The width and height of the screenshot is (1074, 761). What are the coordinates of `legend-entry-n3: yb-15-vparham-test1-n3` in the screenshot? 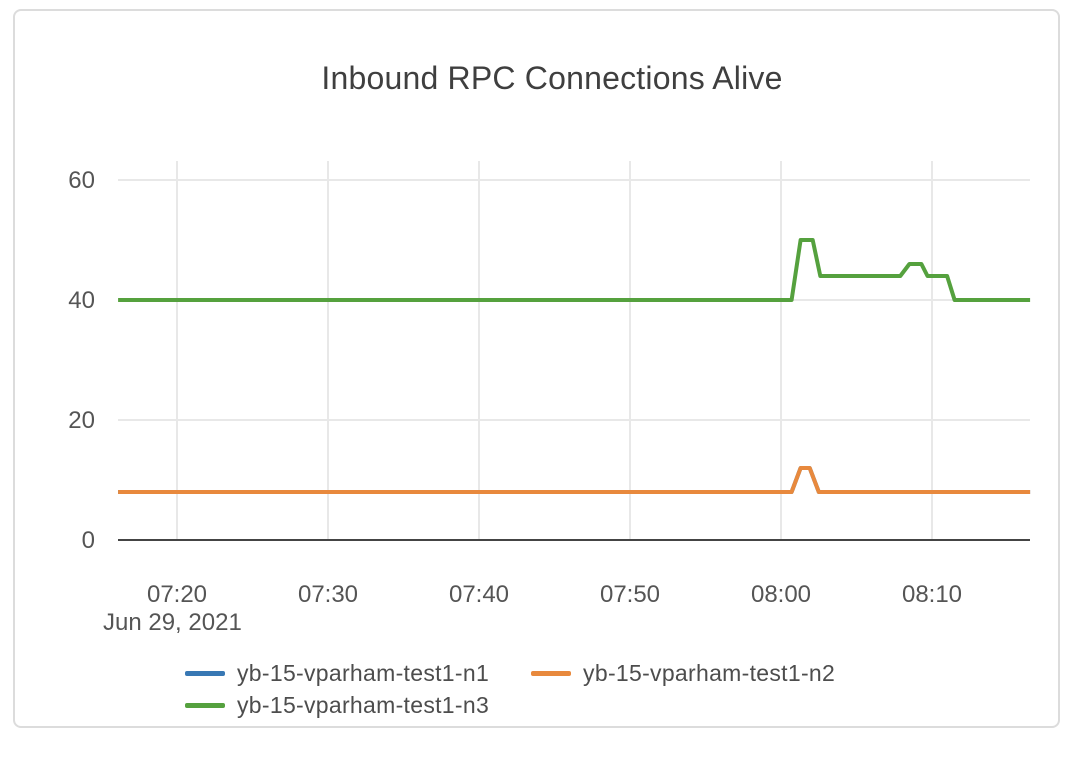 It's located at (337, 705).